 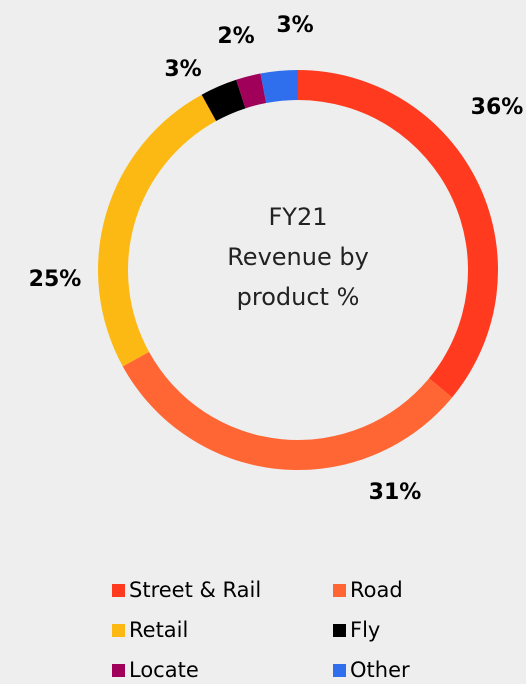 I want to click on value-label: 2%, so click(x=235, y=36).